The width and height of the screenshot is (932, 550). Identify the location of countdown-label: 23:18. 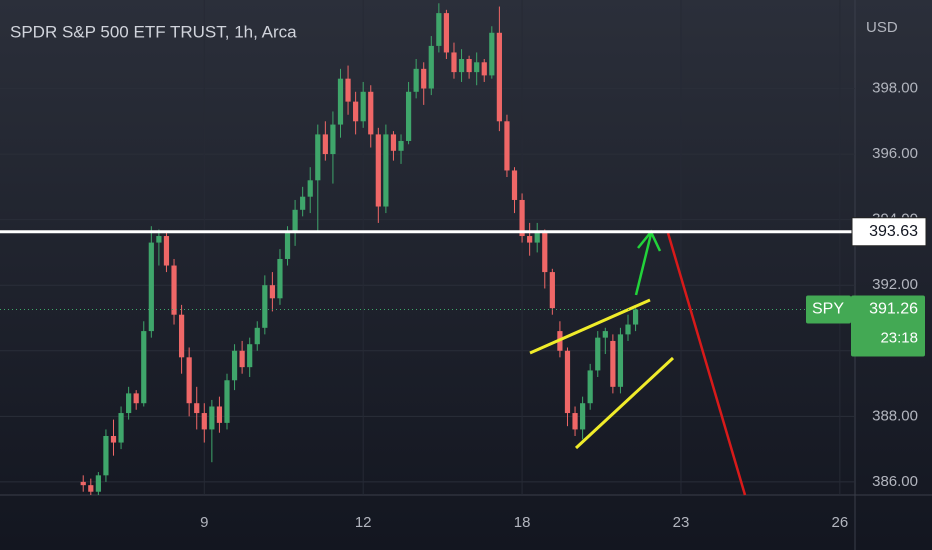
(899, 337).